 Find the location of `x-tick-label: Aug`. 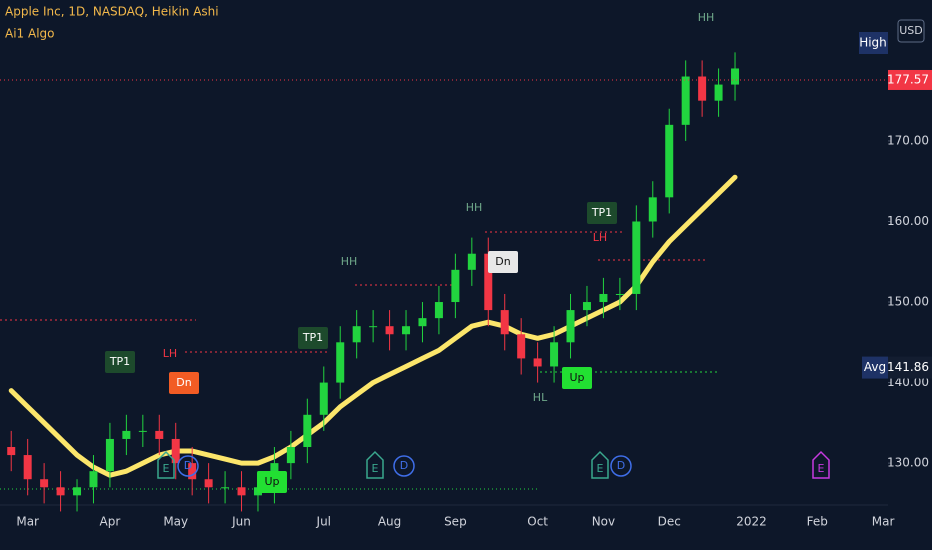

x-tick-label: Aug is located at coordinates (389, 522).